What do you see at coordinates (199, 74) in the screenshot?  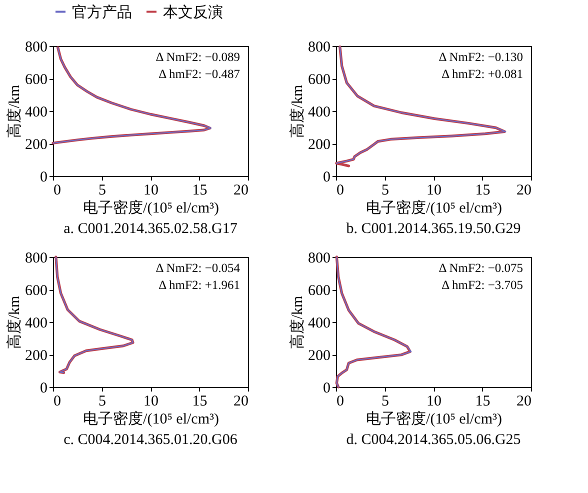 I see `annotation: Δ hmF2: −0.487` at bounding box center [199, 74].